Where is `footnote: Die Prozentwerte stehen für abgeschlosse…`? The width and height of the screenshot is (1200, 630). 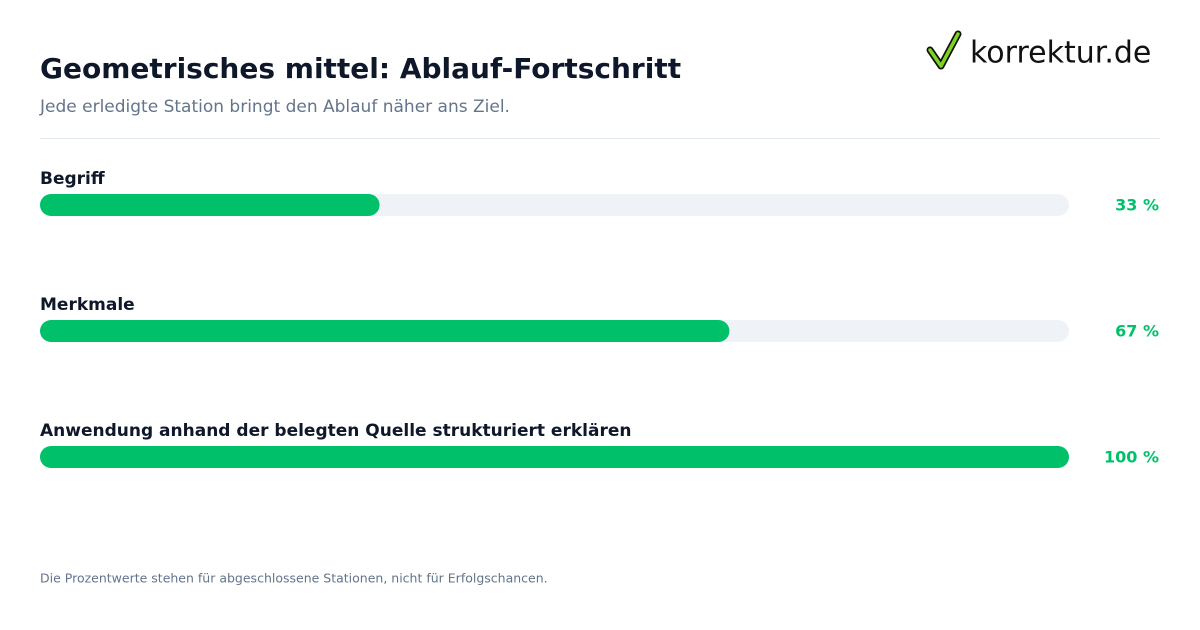
footnote: Die Prozentwerte stehen für abgeschlosse… is located at coordinates (294, 578).